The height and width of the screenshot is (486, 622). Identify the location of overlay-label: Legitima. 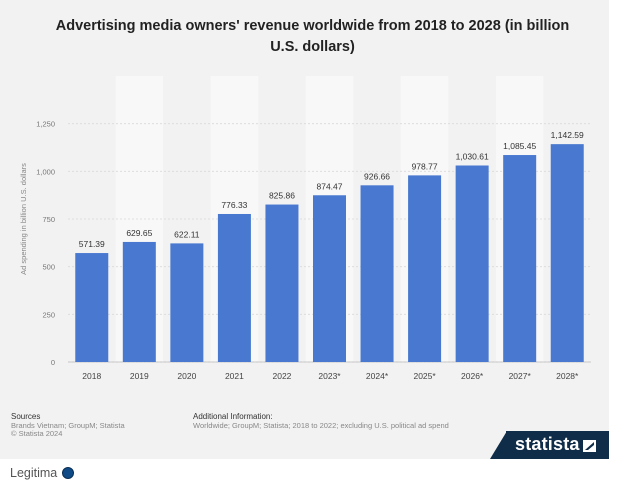
(42, 473).